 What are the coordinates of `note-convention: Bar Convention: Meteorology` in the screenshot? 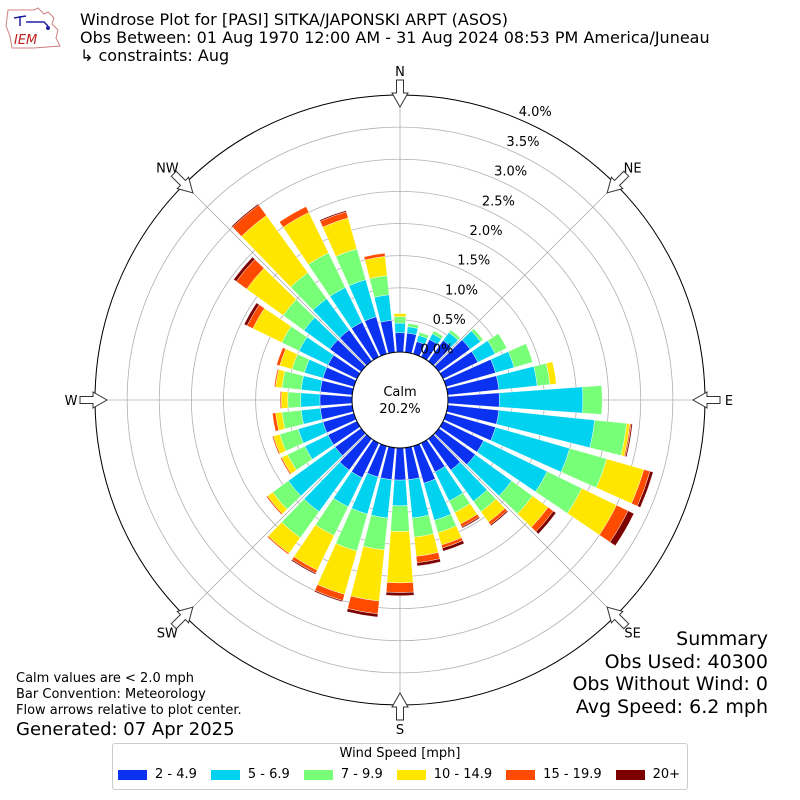 It's located at (111, 694).